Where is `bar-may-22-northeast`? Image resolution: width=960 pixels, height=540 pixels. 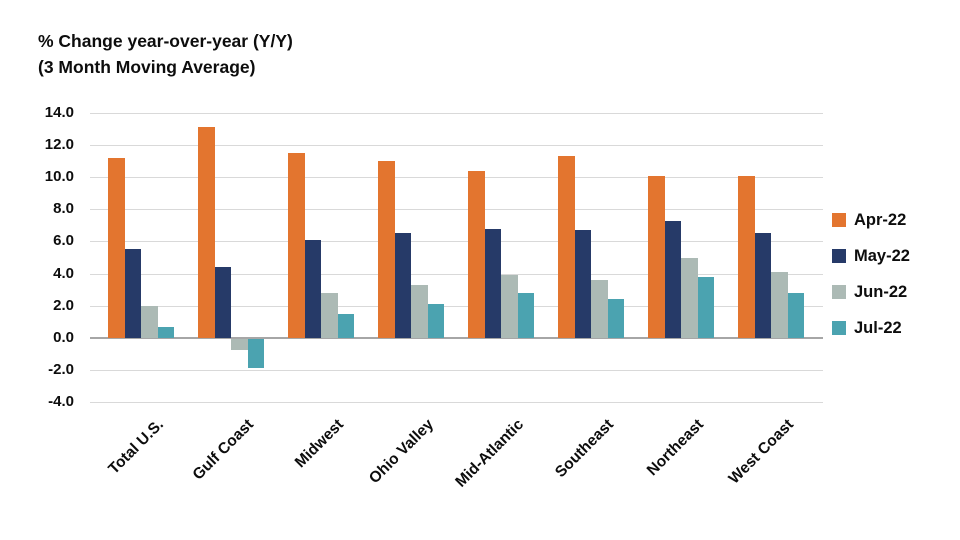
bar-may-22-northeast is located at coordinates (672, 279).